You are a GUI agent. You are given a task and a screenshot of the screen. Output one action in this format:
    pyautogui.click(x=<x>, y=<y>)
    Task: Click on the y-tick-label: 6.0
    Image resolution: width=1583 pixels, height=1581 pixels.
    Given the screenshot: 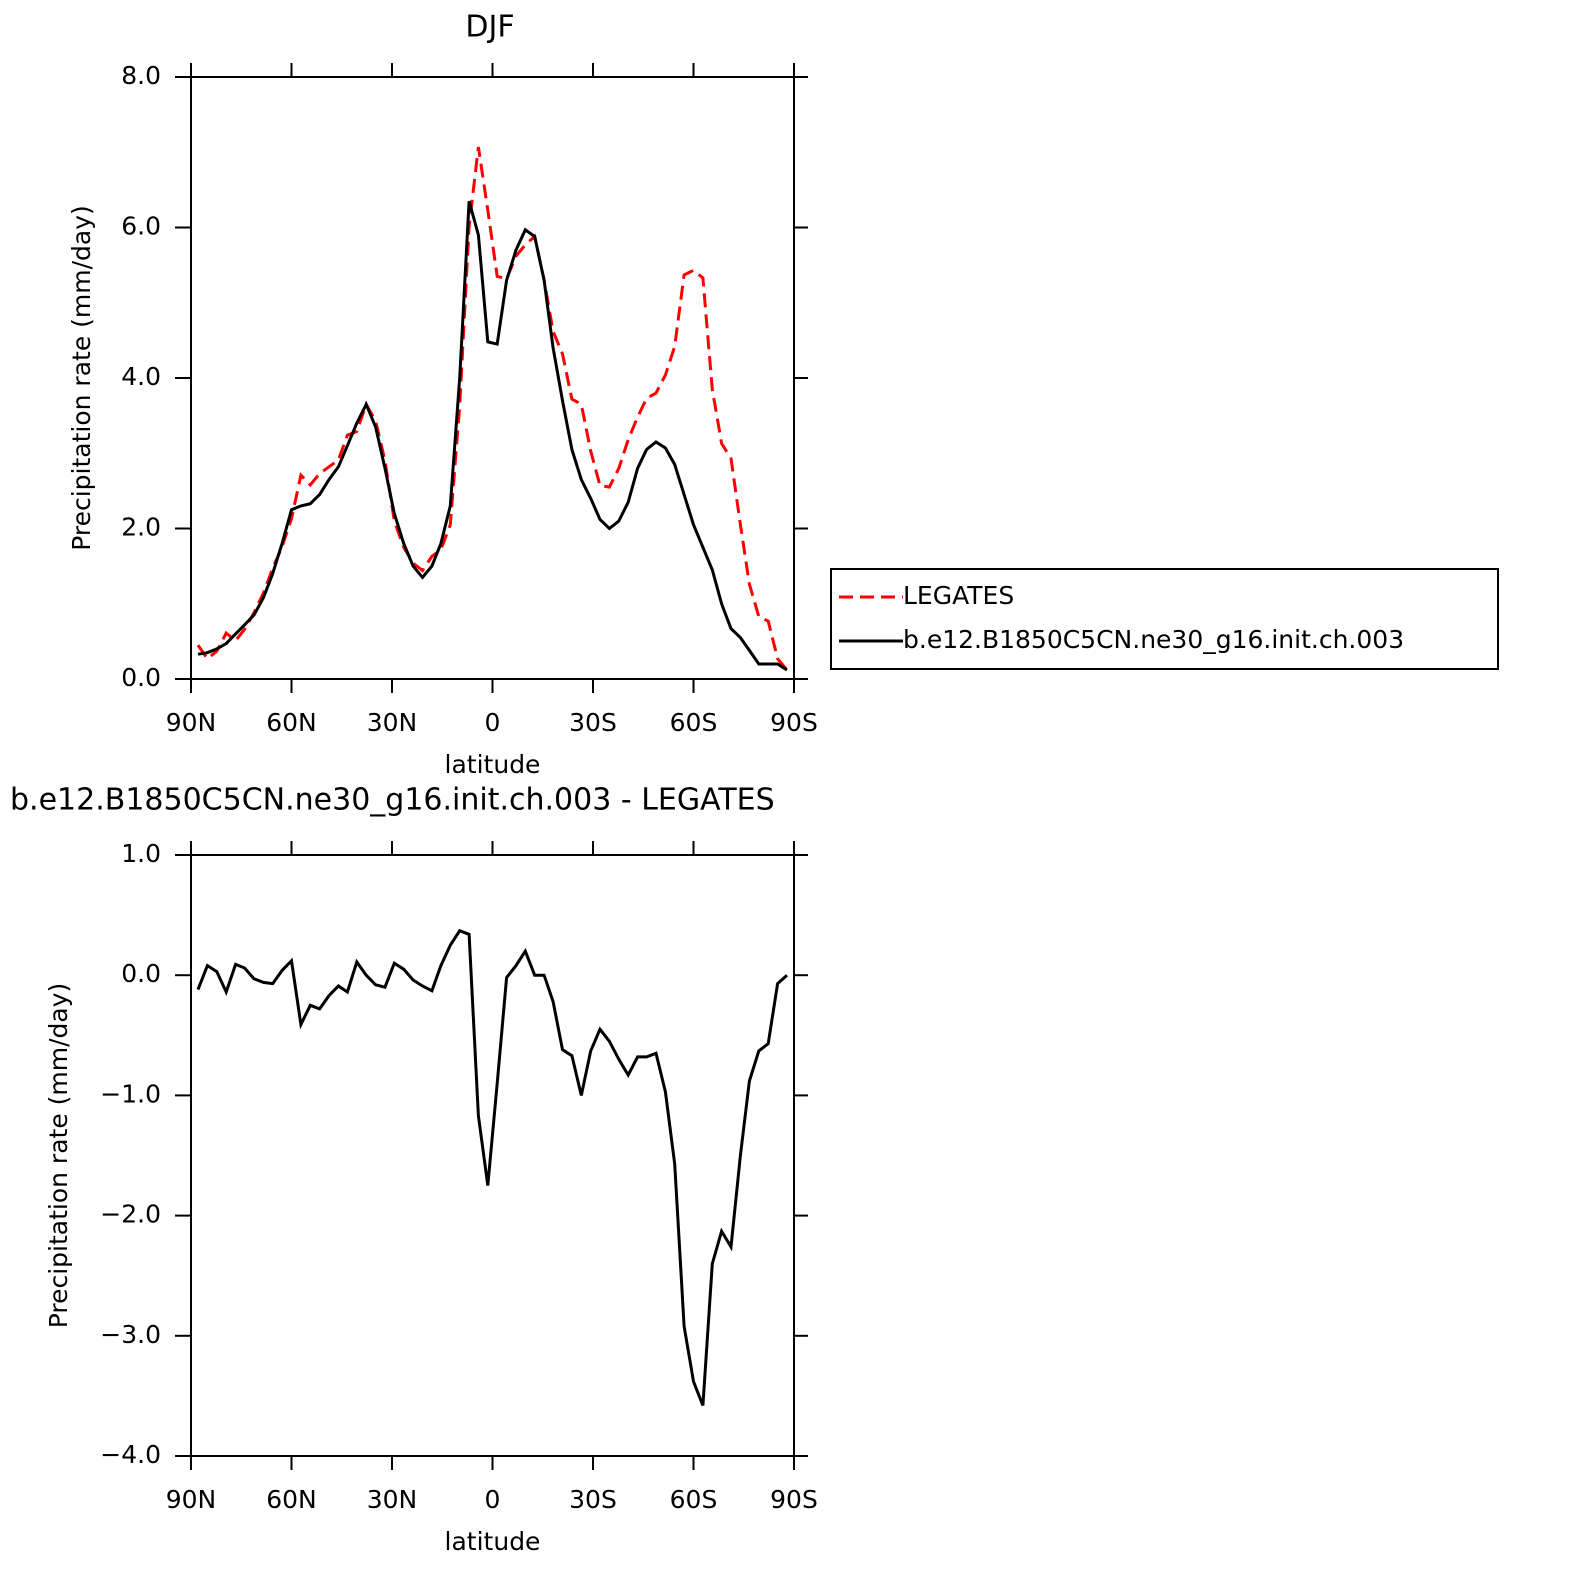 What is the action you would take?
    pyautogui.click(x=141, y=226)
    